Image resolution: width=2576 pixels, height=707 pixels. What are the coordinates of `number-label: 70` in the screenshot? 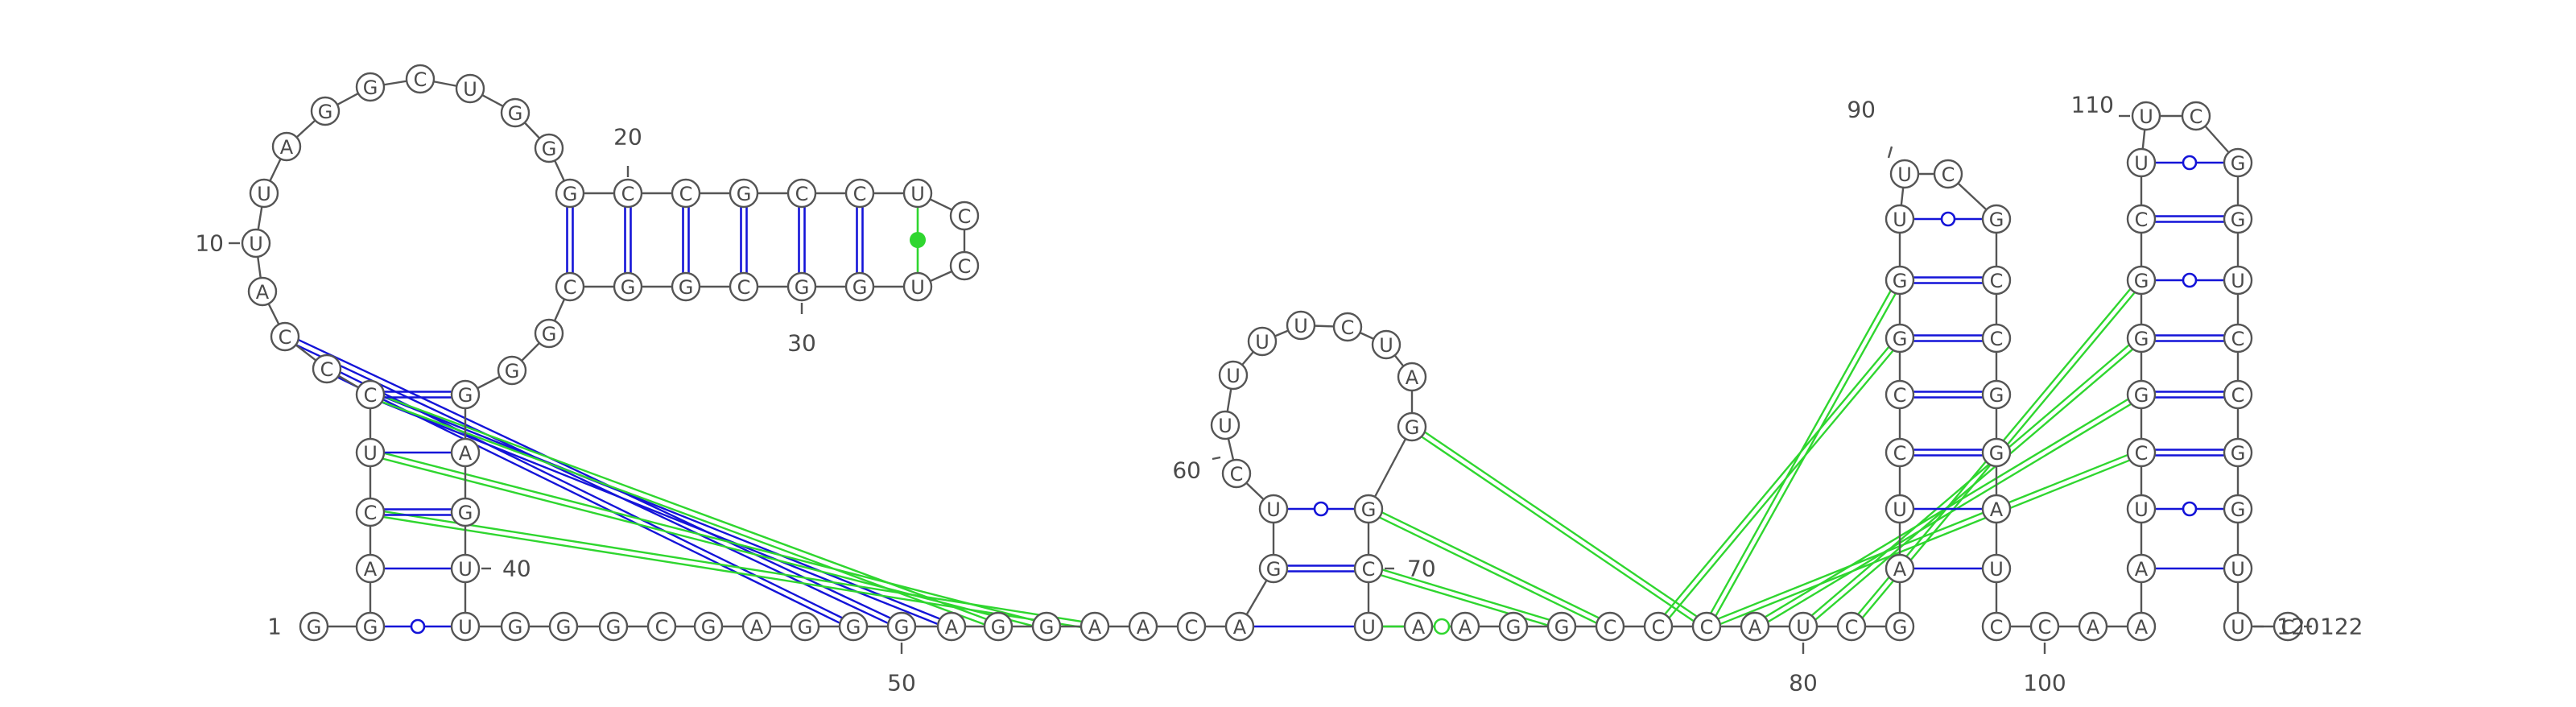 It's located at (1421, 569).